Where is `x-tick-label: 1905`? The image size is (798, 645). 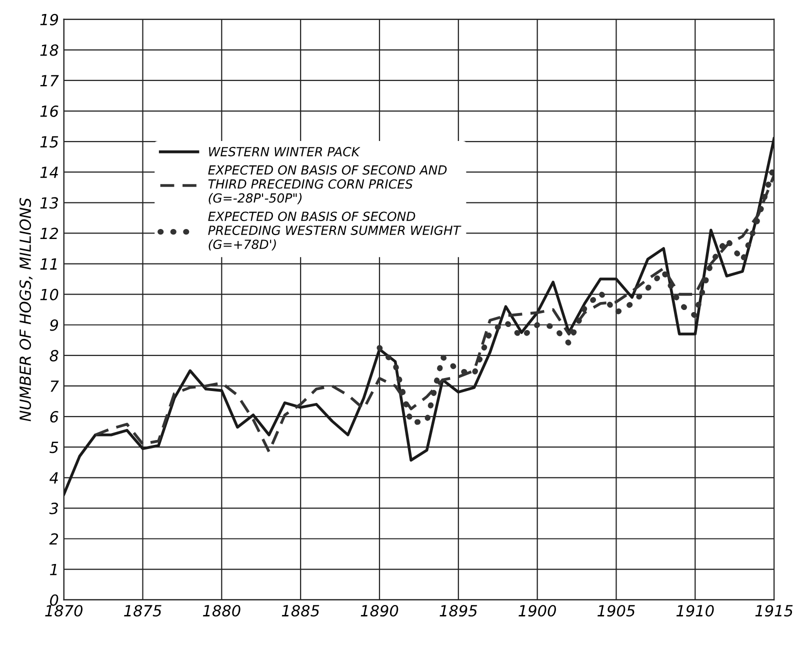 x-tick-label: 1905 is located at coordinates (616, 610).